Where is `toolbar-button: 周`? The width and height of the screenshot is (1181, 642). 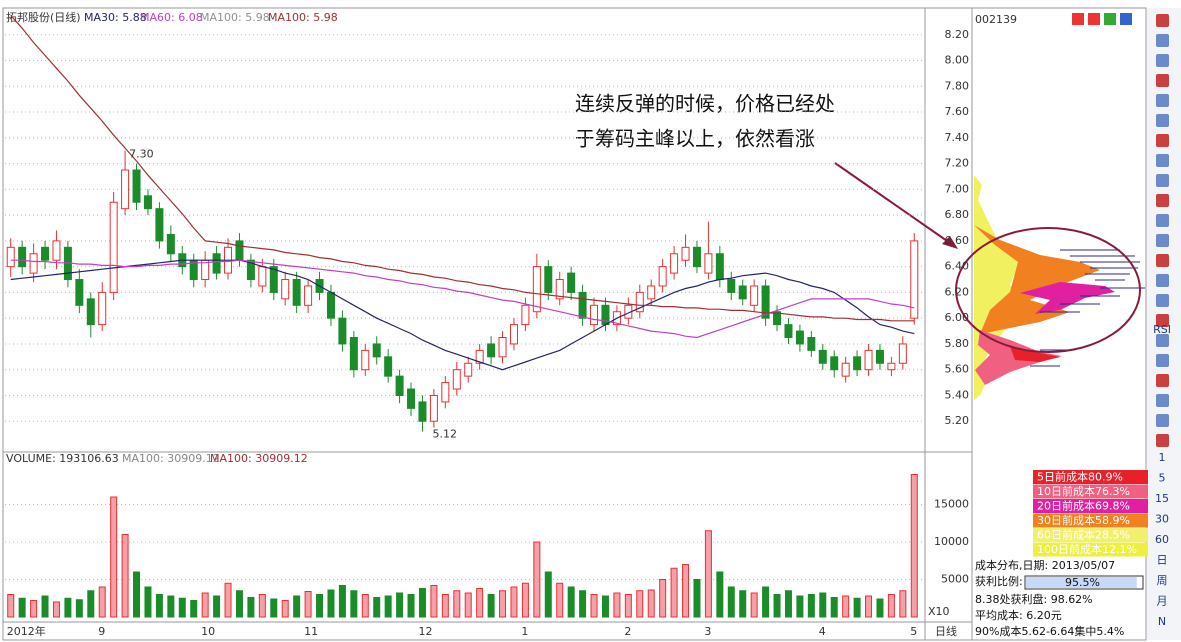
toolbar-button: 周 is located at coordinates (1162, 580).